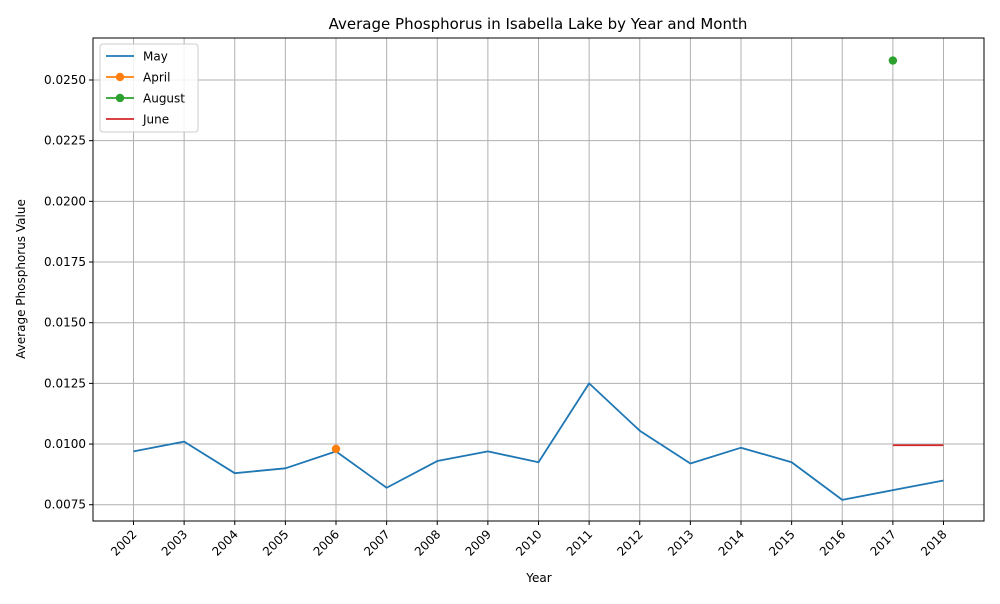  I want to click on legend-label-june: June, so click(155, 120).